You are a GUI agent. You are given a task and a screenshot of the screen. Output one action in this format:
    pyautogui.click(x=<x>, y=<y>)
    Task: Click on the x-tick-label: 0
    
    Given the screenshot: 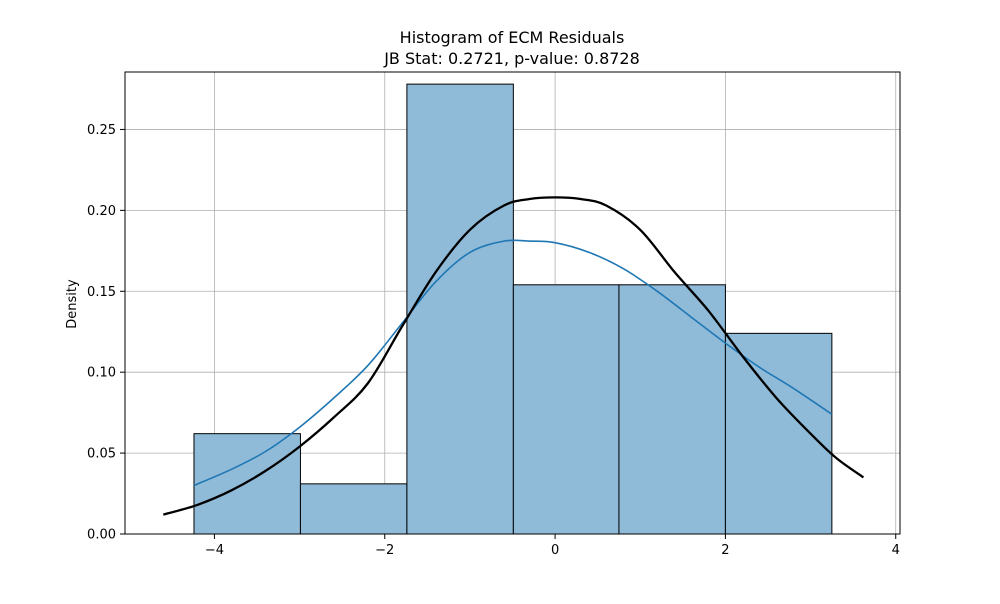 What is the action you would take?
    pyautogui.click(x=555, y=550)
    